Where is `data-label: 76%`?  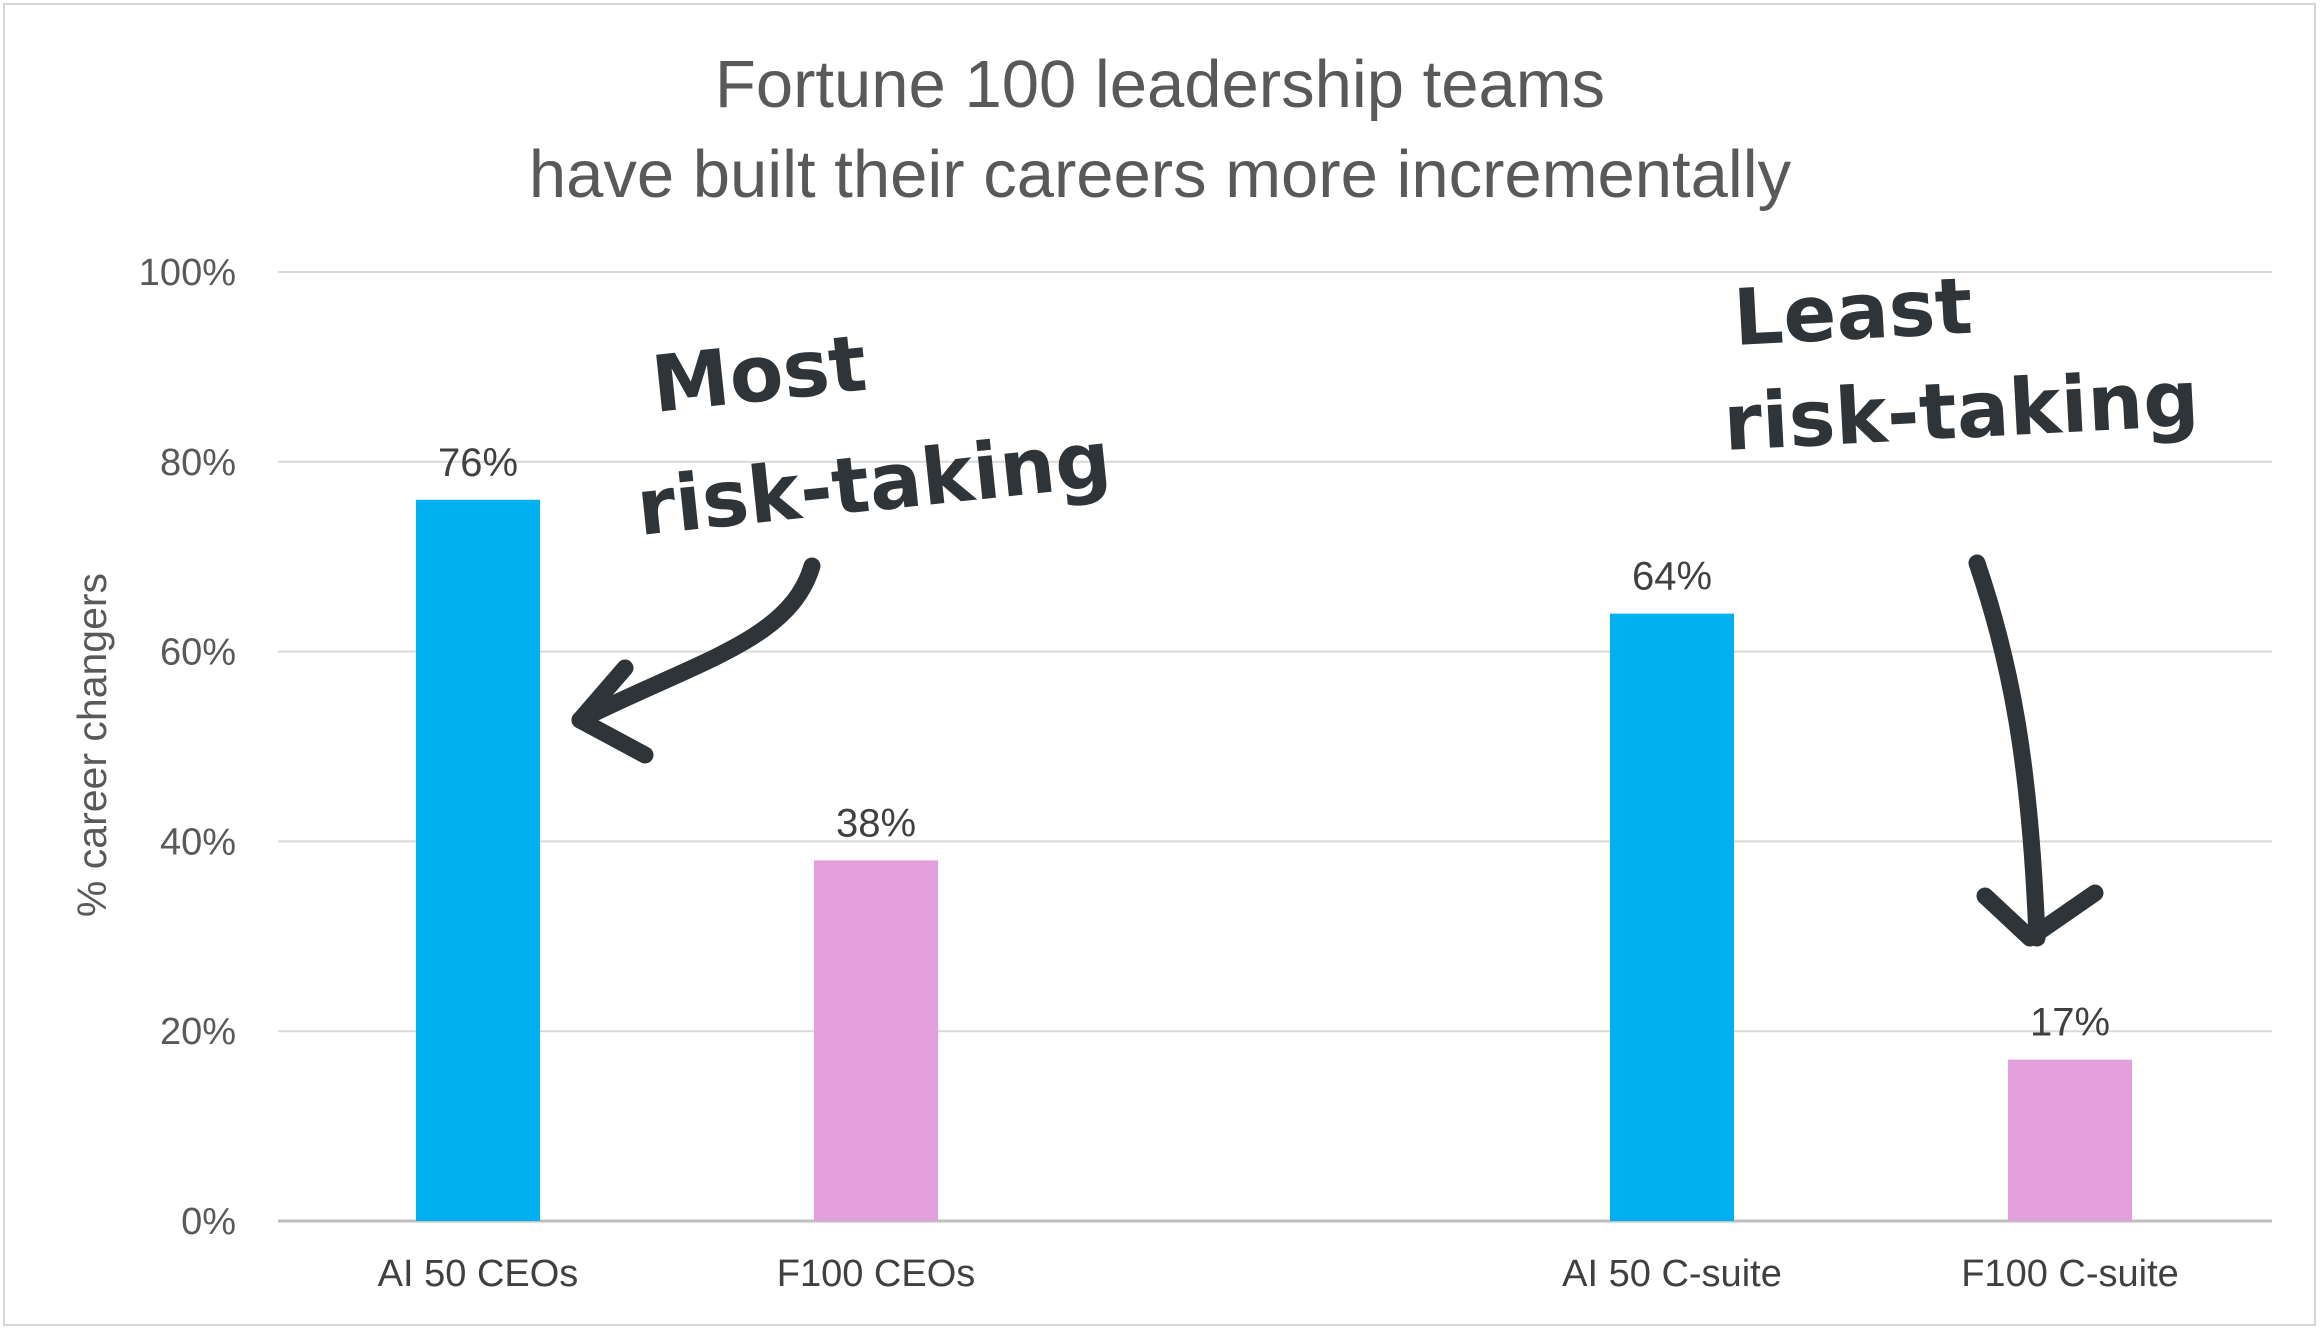 data-label: 76% is located at coordinates (478, 463).